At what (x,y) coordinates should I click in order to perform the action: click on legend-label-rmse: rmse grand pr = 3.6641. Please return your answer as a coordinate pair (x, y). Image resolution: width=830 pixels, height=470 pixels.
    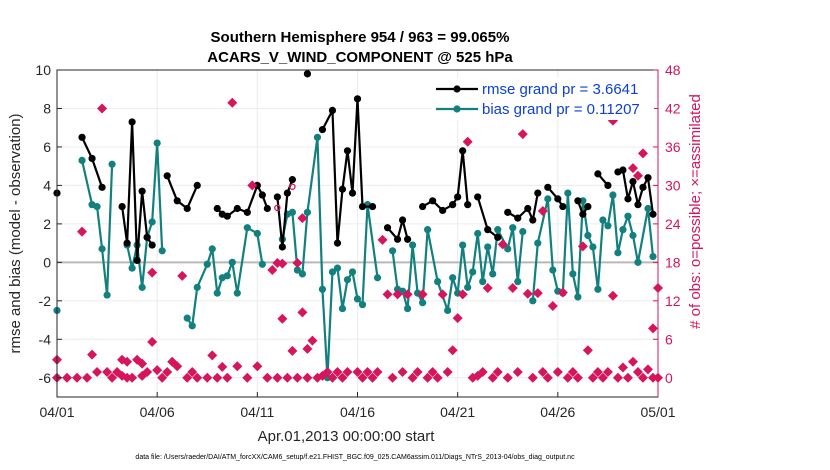
    Looking at the image, I should click on (560, 89).